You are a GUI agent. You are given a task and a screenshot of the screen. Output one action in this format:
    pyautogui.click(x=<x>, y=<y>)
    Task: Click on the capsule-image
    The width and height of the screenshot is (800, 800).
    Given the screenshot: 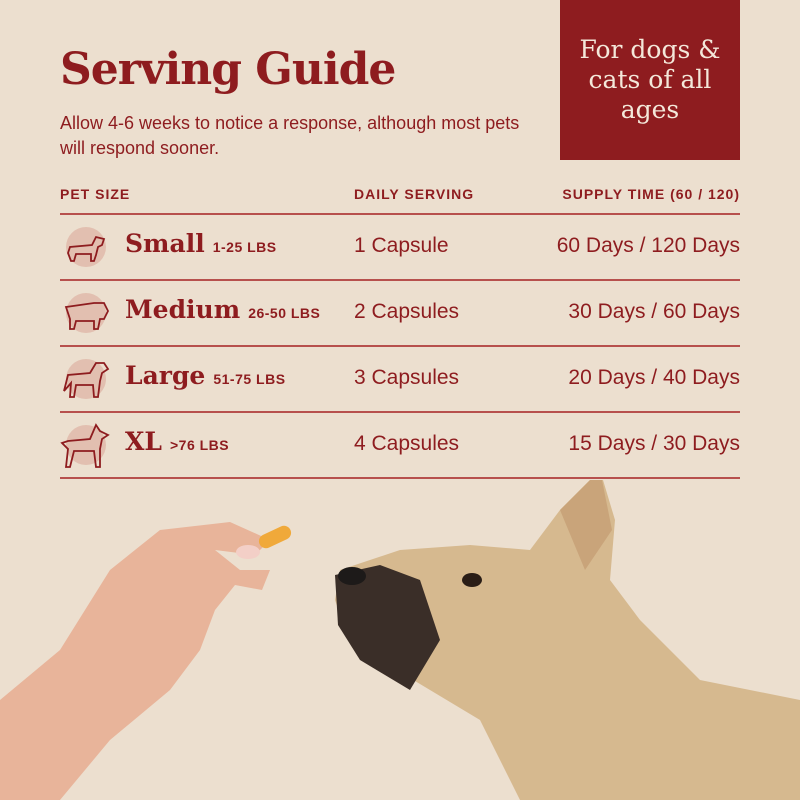 What is the action you would take?
    pyautogui.click(x=275, y=537)
    